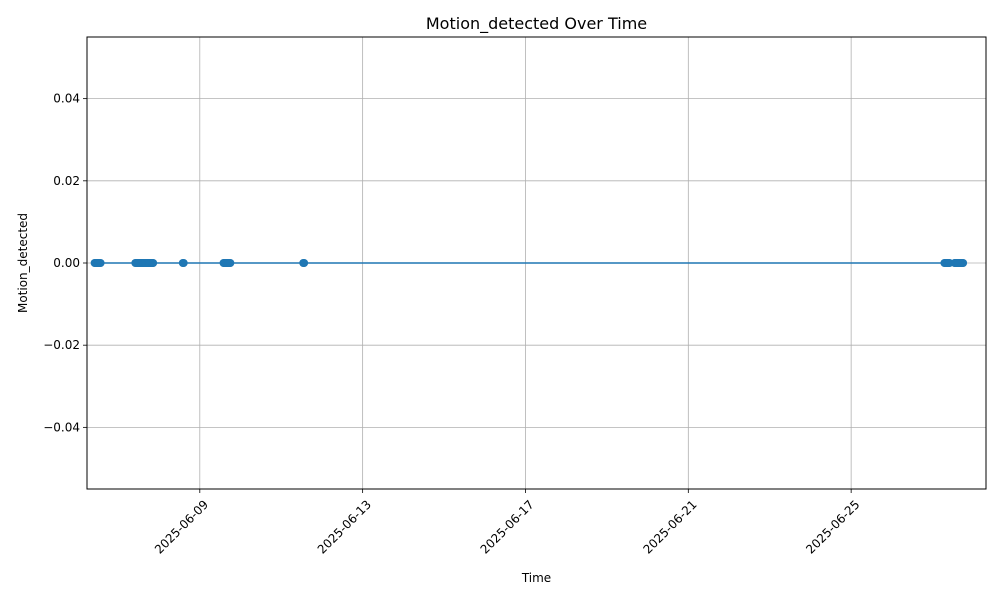 This screenshot has height=600, width=1000. Describe the element at coordinates (669, 526) in the screenshot. I see `x-tick-label: 2025-06-21` at that location.